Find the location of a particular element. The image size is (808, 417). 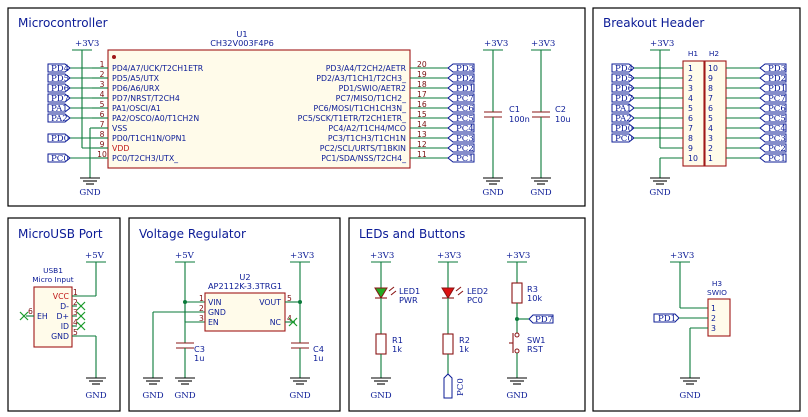

mcu-left-pc0-port is located at coordinates (59, 158).